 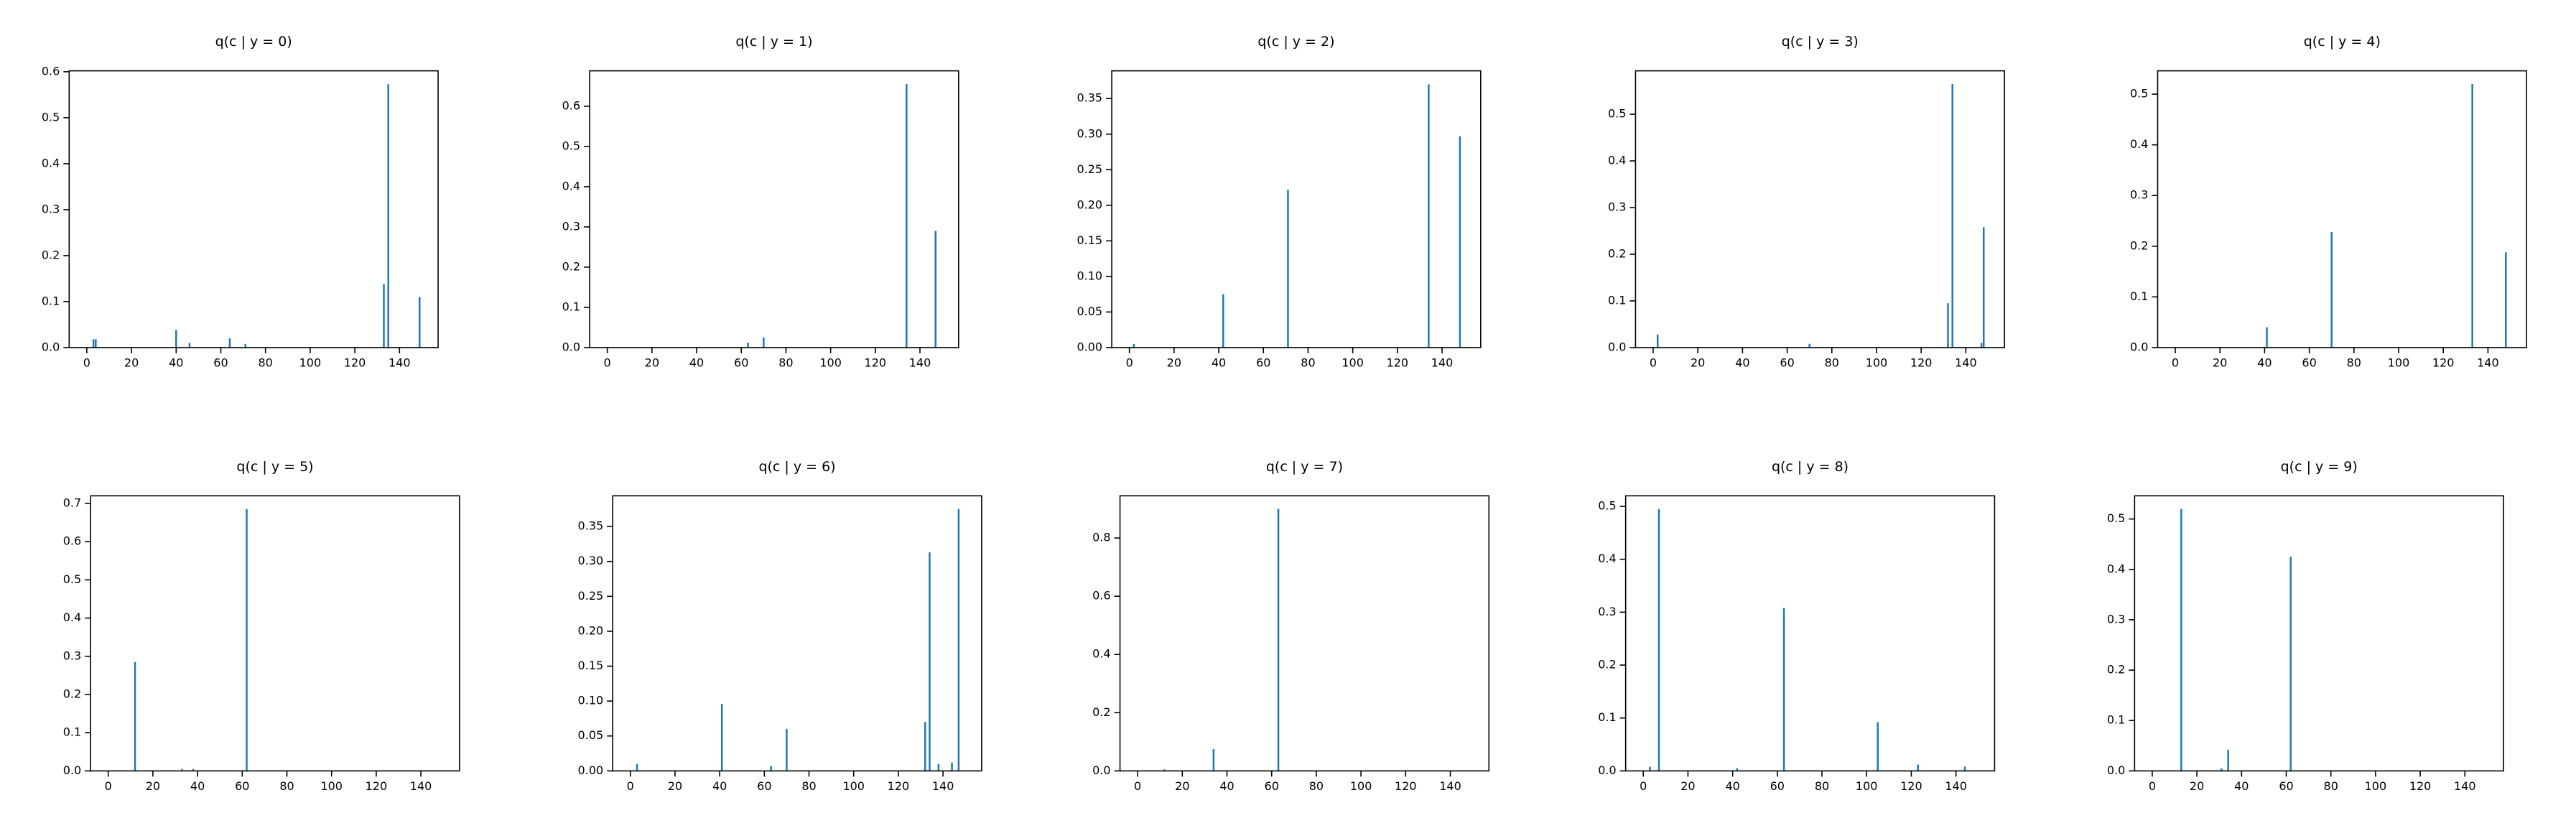 What do you see at coordinates (1089, 311) in the screenshot?
I see `y-tick-label: 0.05` at bounding box center [1089, 311].